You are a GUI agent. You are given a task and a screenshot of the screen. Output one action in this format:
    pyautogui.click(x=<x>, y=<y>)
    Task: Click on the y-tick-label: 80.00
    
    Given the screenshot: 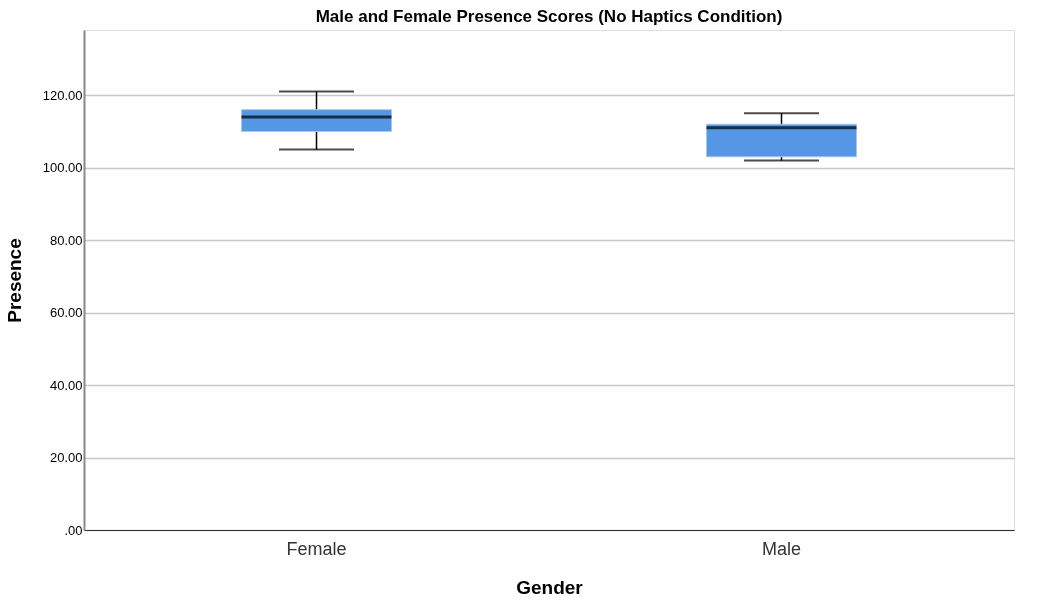 What is the action you would take?
    pyautogui.click(x=66, y=240)
    